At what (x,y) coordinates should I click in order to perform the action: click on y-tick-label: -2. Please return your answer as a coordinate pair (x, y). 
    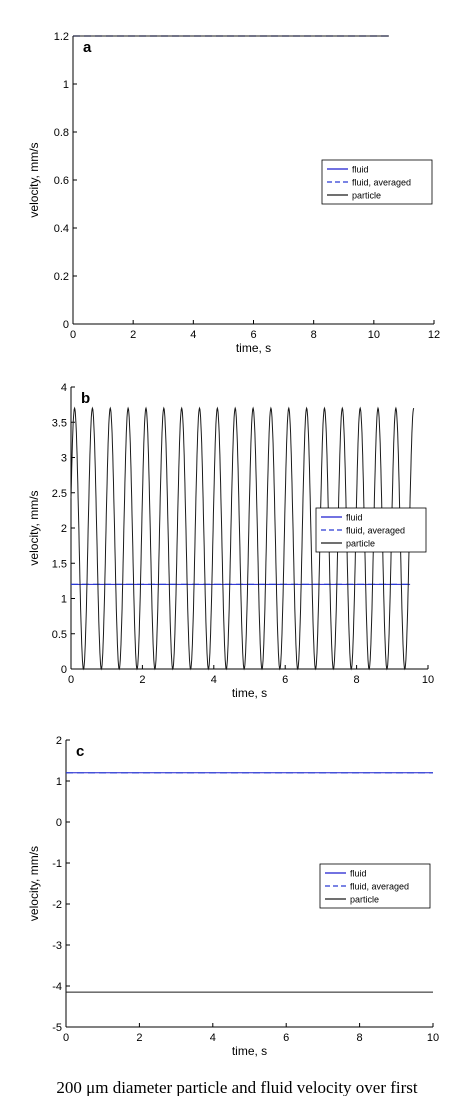
    Looking at the image, I should click on (57, 905).